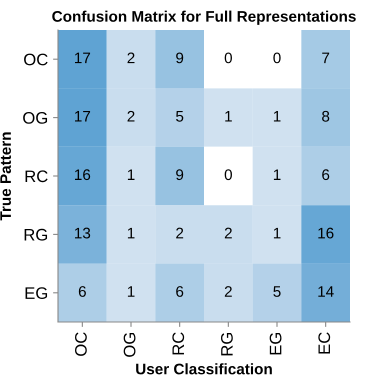 The height and width of the screenshot is (382, 372). I want to click on x-tick-label: RG, so click(227, 344).